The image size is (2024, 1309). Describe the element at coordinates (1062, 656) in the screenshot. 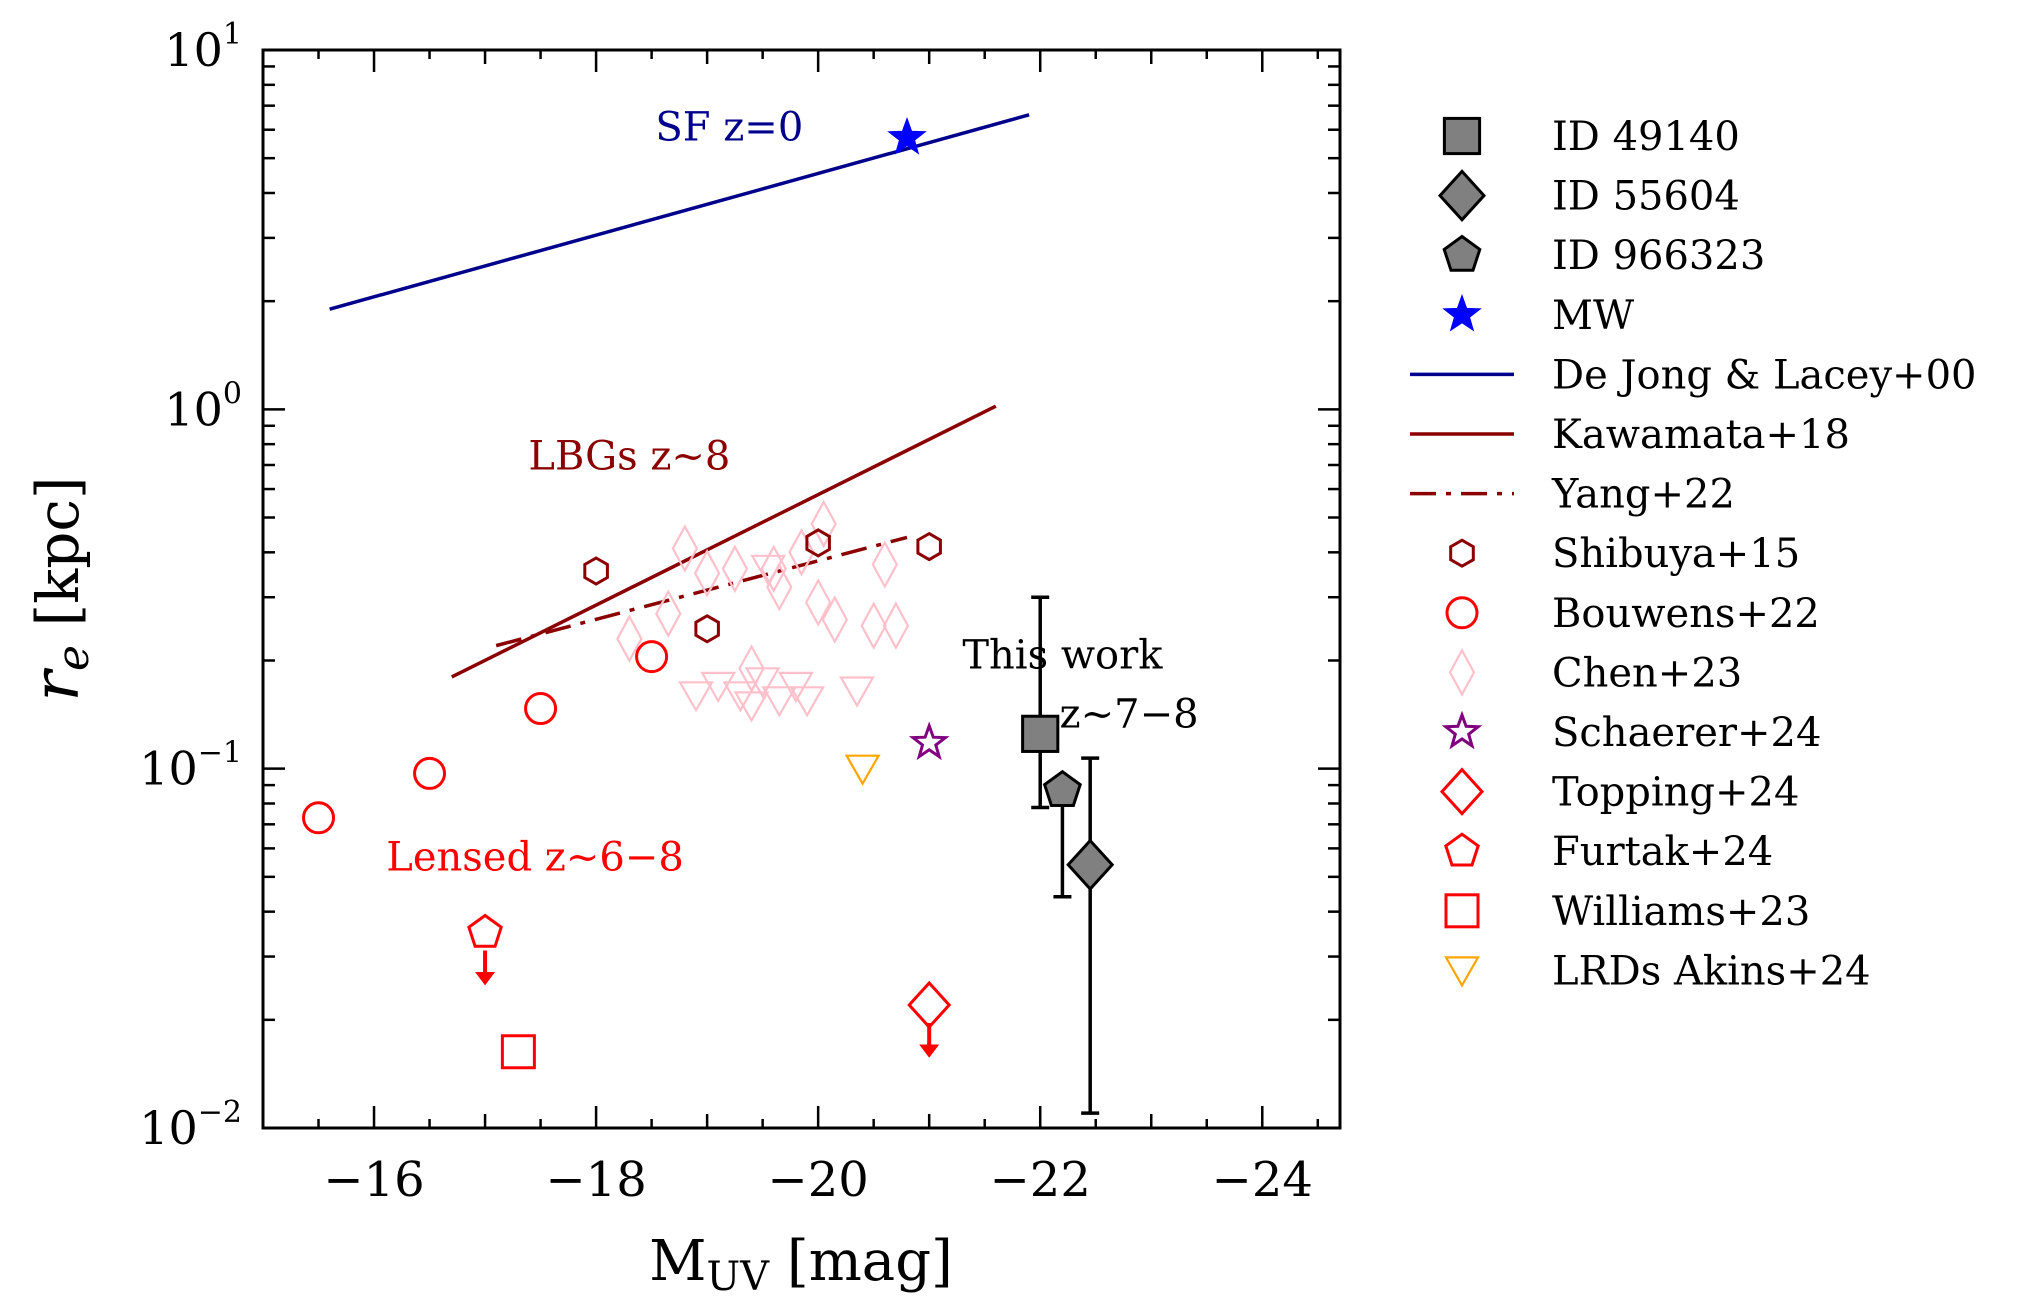

I see `annotation-tw1: This work` at that location.